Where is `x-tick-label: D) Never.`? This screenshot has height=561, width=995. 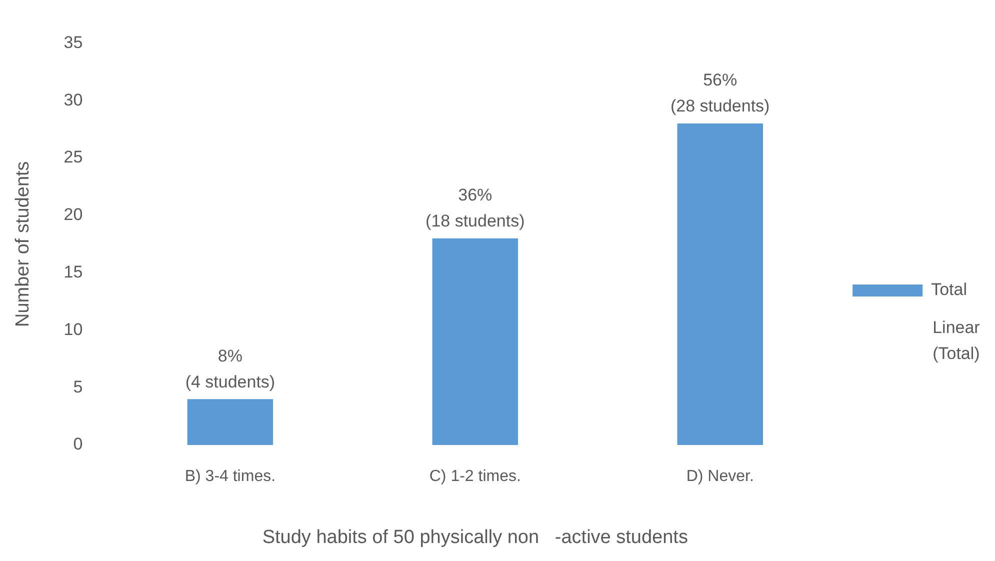
x-tick-label: D) Never. is located at coordinates (720, 477).